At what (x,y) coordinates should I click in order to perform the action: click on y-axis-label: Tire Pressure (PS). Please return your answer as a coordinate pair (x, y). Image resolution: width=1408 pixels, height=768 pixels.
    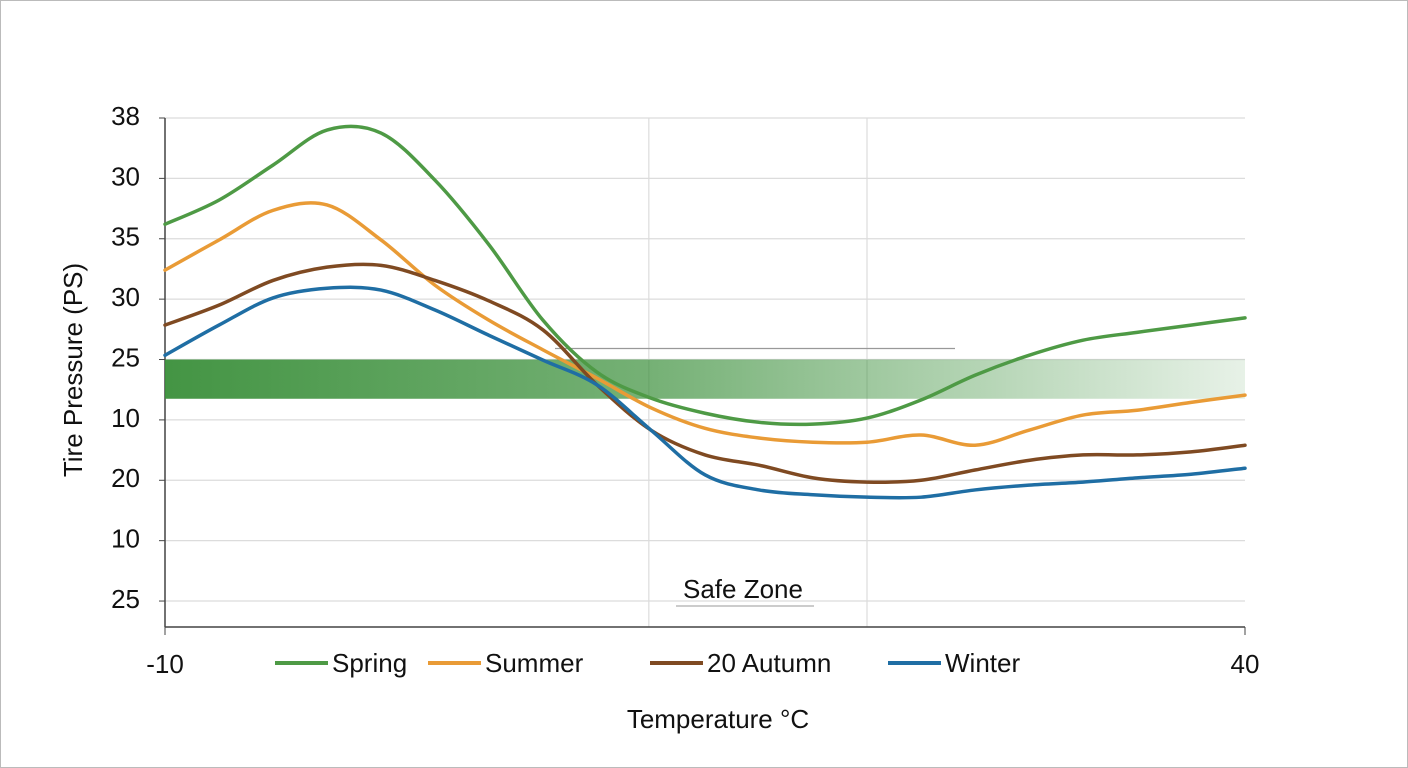
    Looking at the image, I should click on (73, 370).